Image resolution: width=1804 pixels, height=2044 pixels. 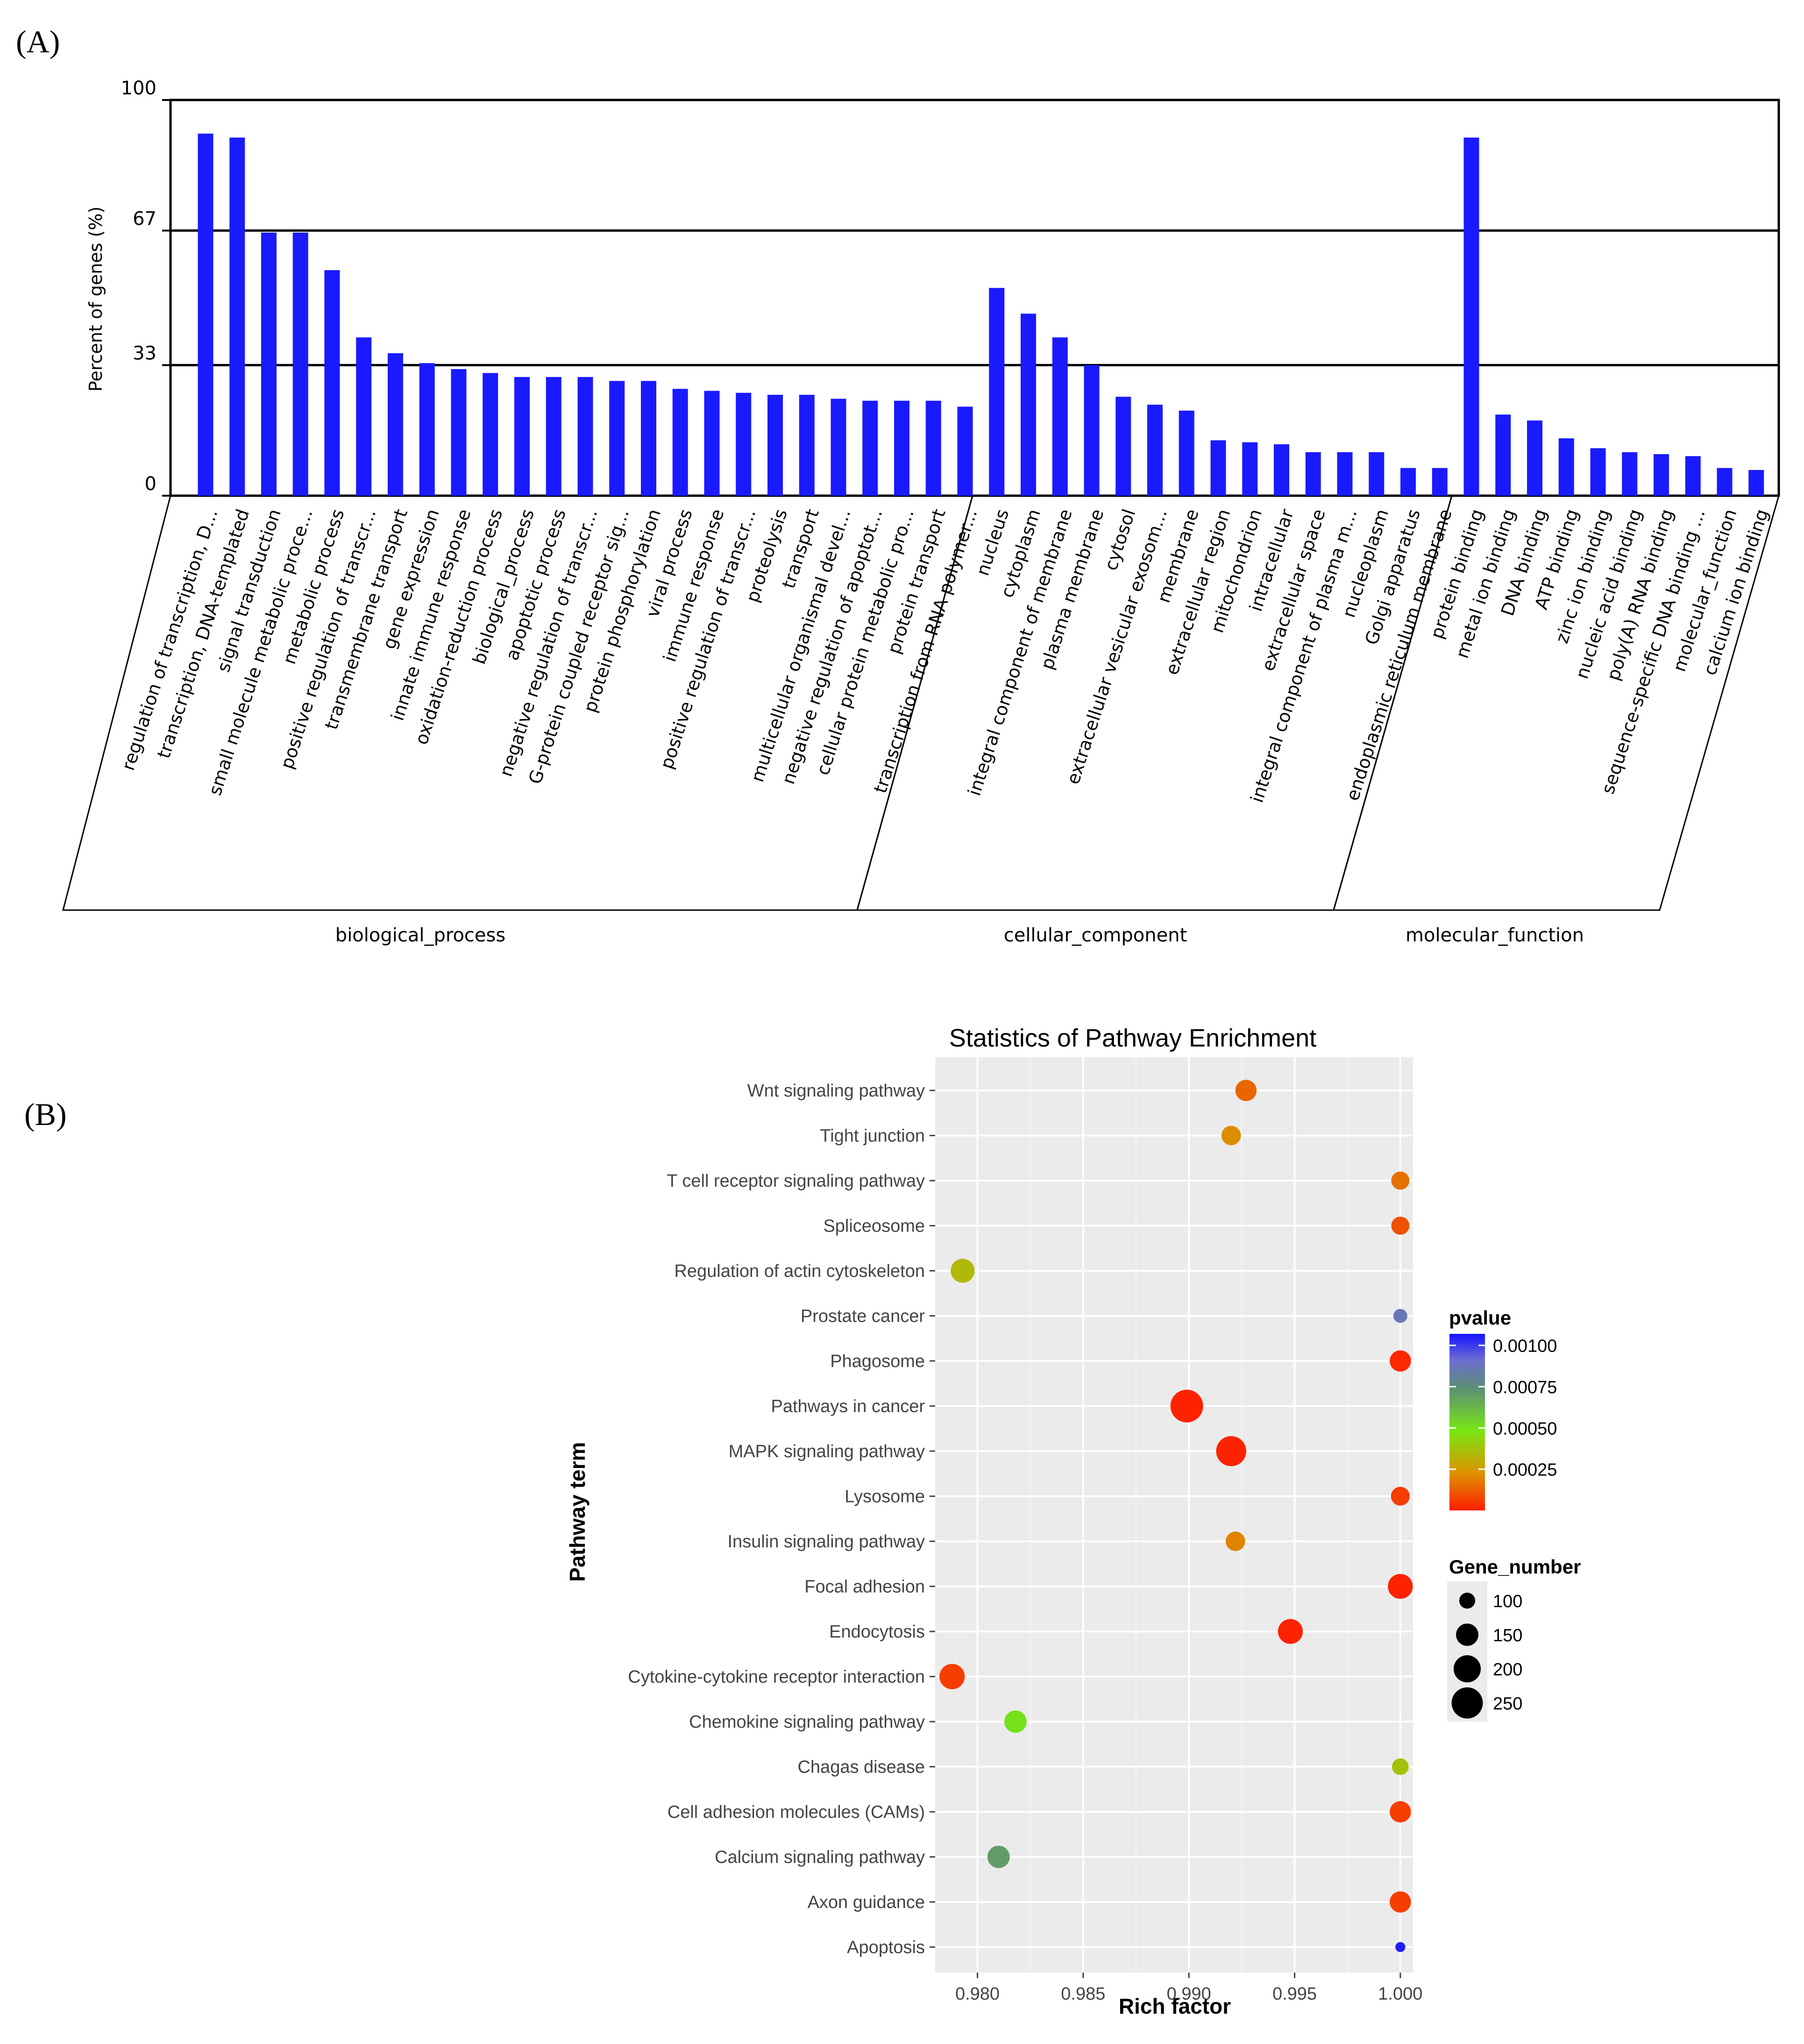 What do you see at coordinates (1132, 1038) in the screenshot?
I see `chart-title: Statistics of Pathway Enrichment` at bounding box center [1132, 1038].